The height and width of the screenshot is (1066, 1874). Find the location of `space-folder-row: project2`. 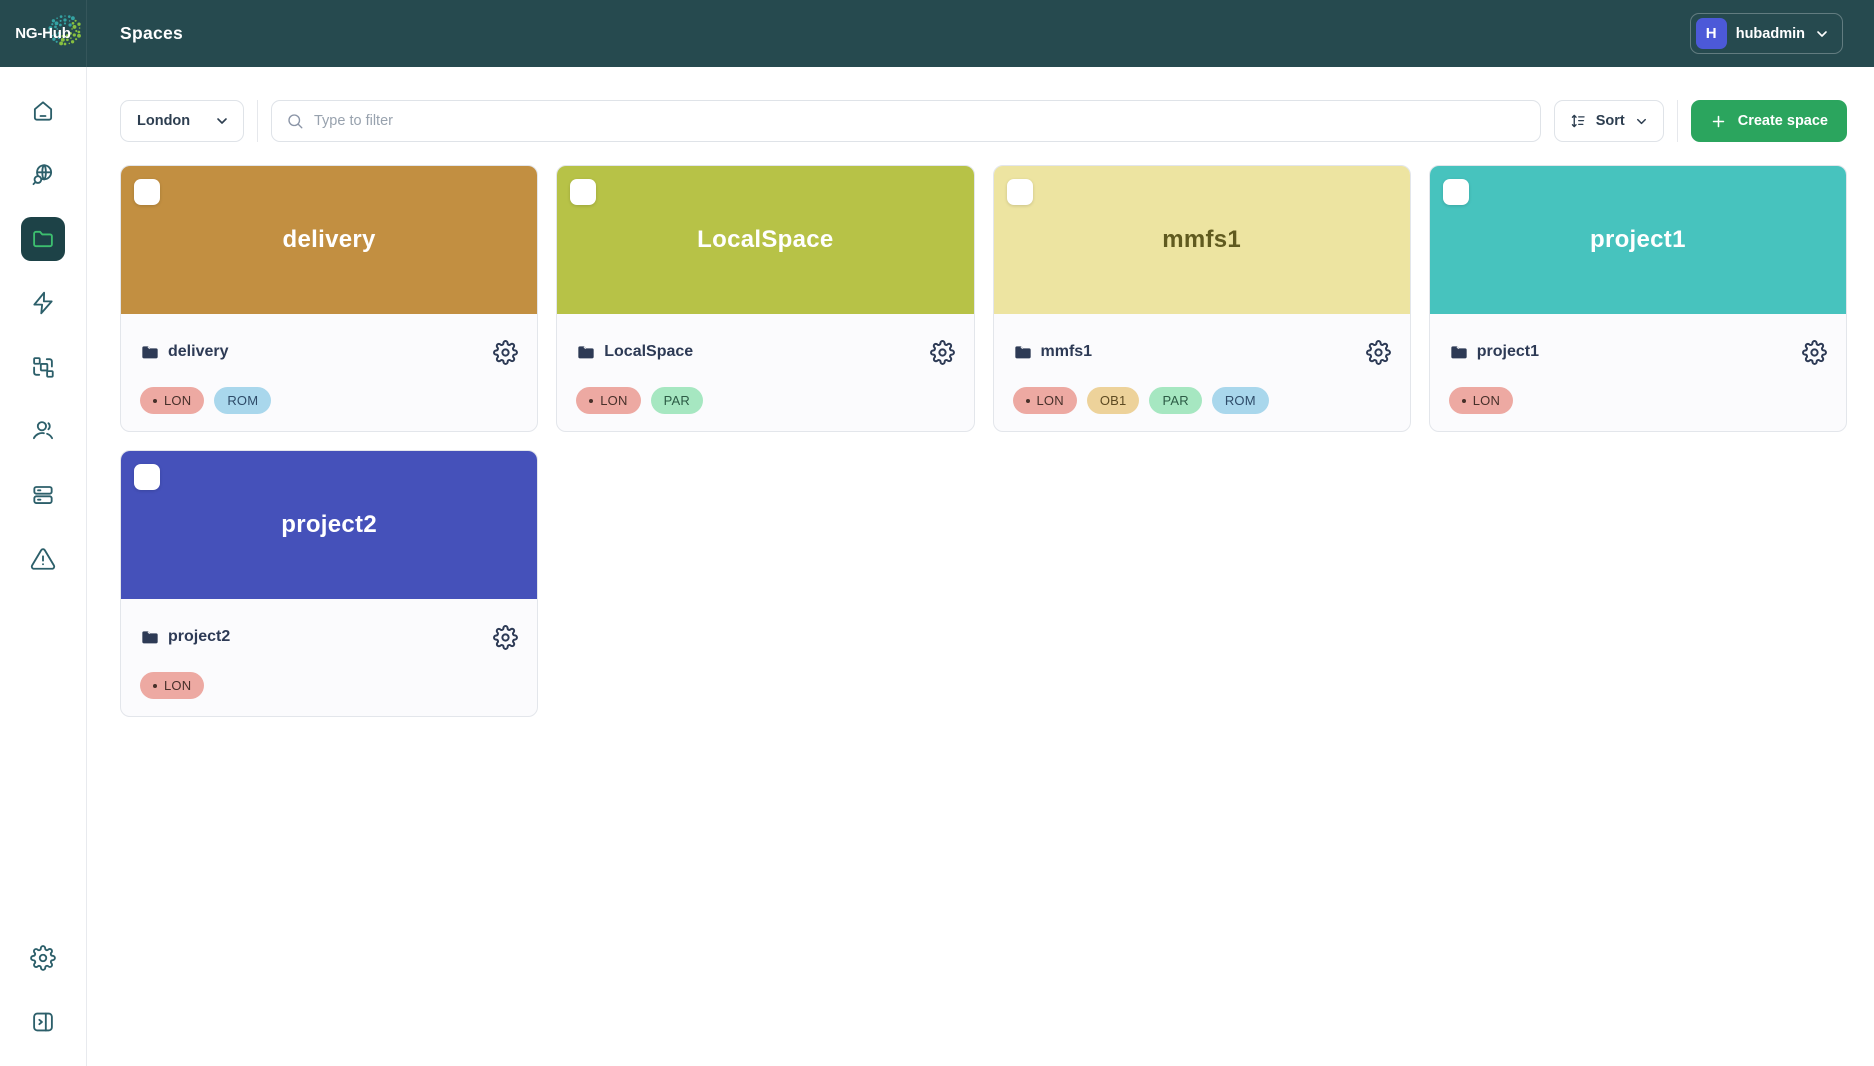

space-folder-row: project2 is located at coordinates (329, 637).